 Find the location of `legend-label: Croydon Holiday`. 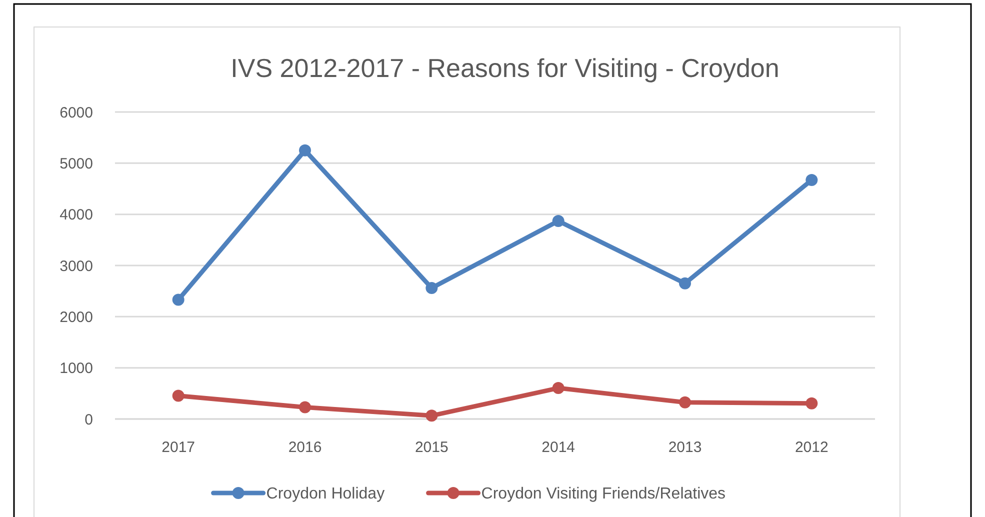

legend-label: Croydon Holiday is located at coordinates (325, 494).